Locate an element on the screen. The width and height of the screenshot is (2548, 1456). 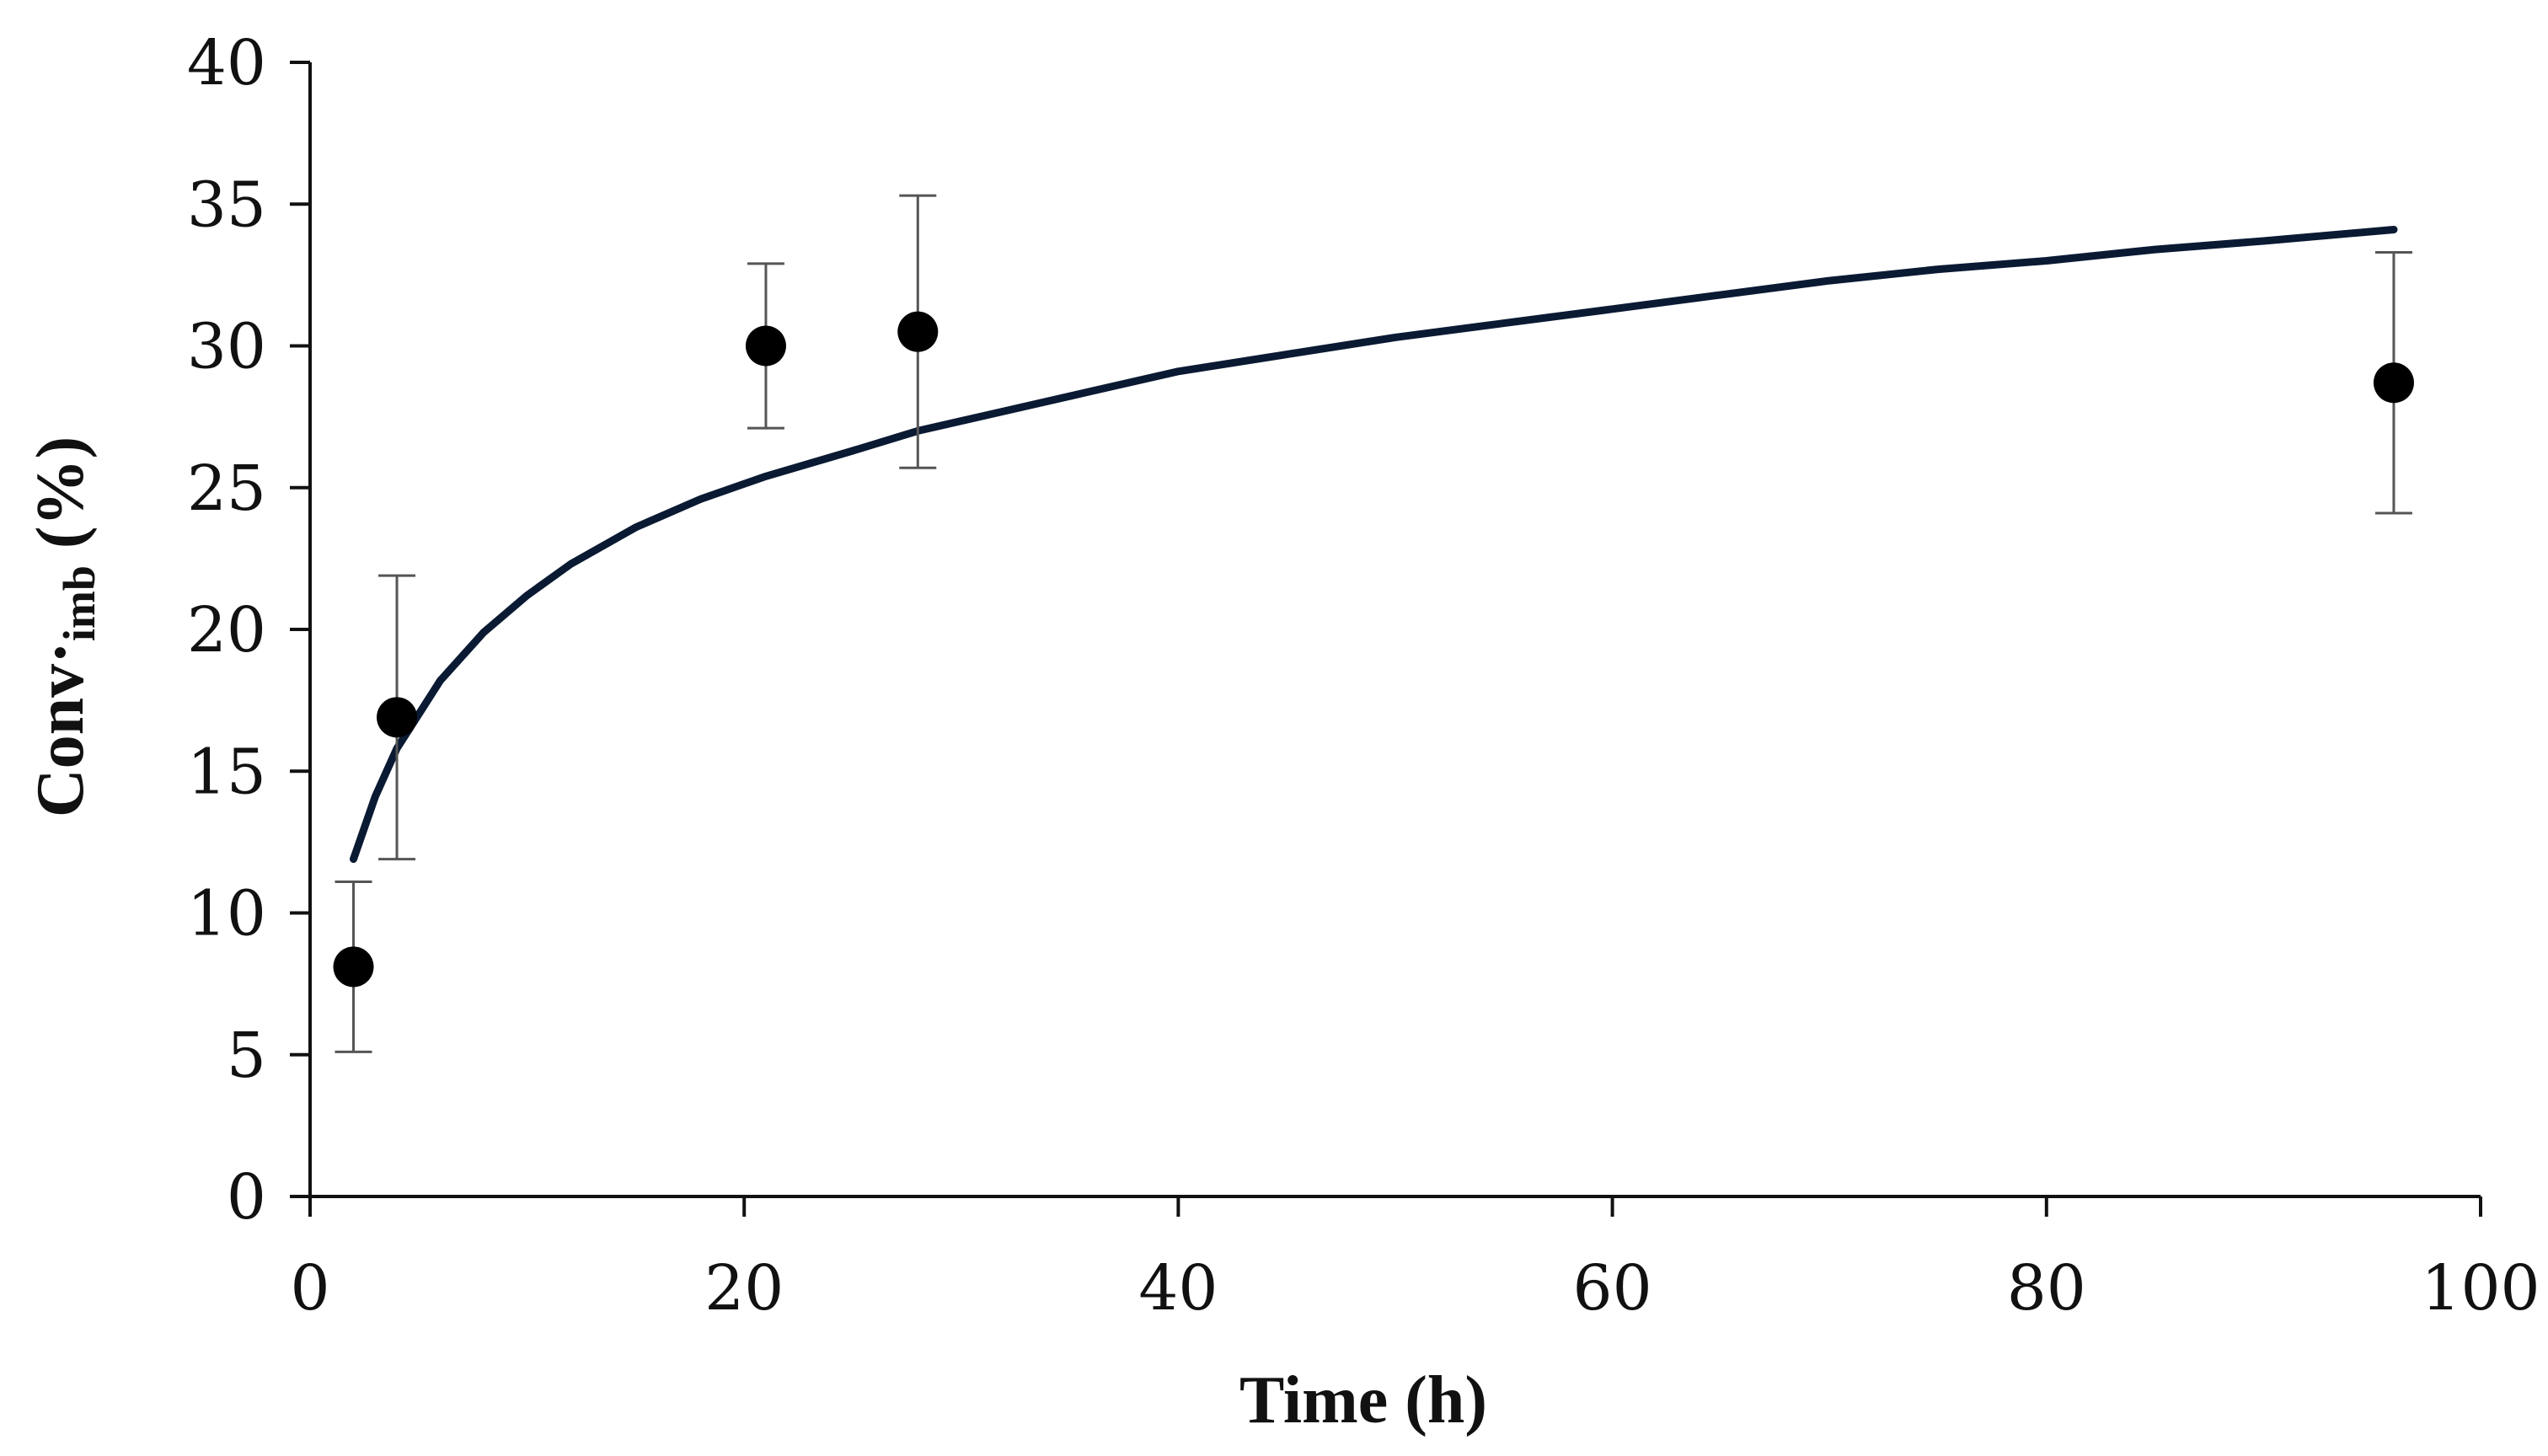
x-tick-label: 40 is located at coordinates (1178, 1288).